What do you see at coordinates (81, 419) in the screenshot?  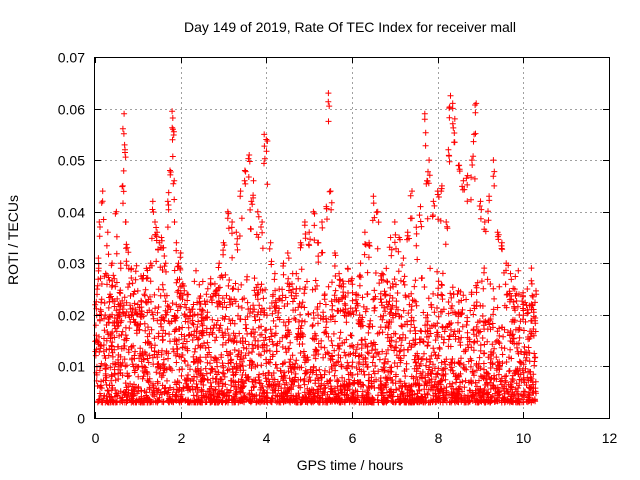 I see `y-tick-label: 0` at bounding box center [81, 419].